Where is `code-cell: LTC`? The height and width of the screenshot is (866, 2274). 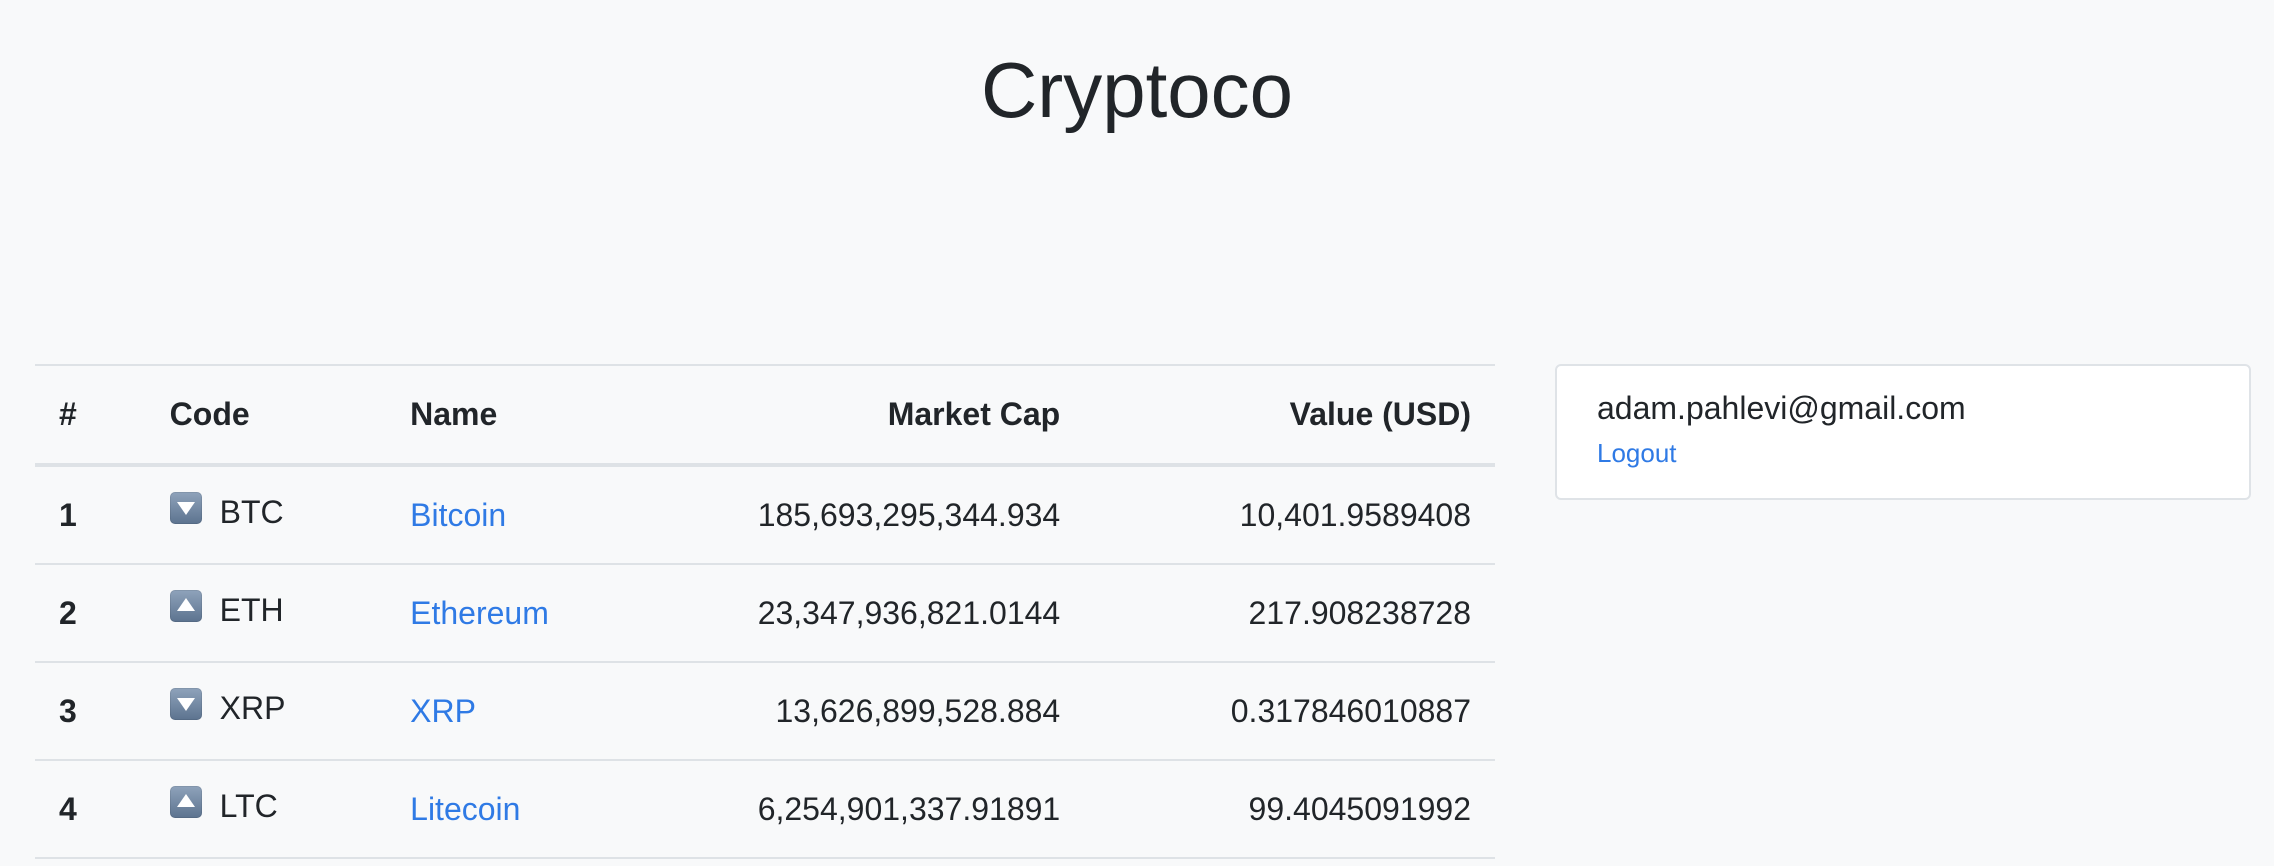 code-cell: LTC is located at coordinates (266, 809).